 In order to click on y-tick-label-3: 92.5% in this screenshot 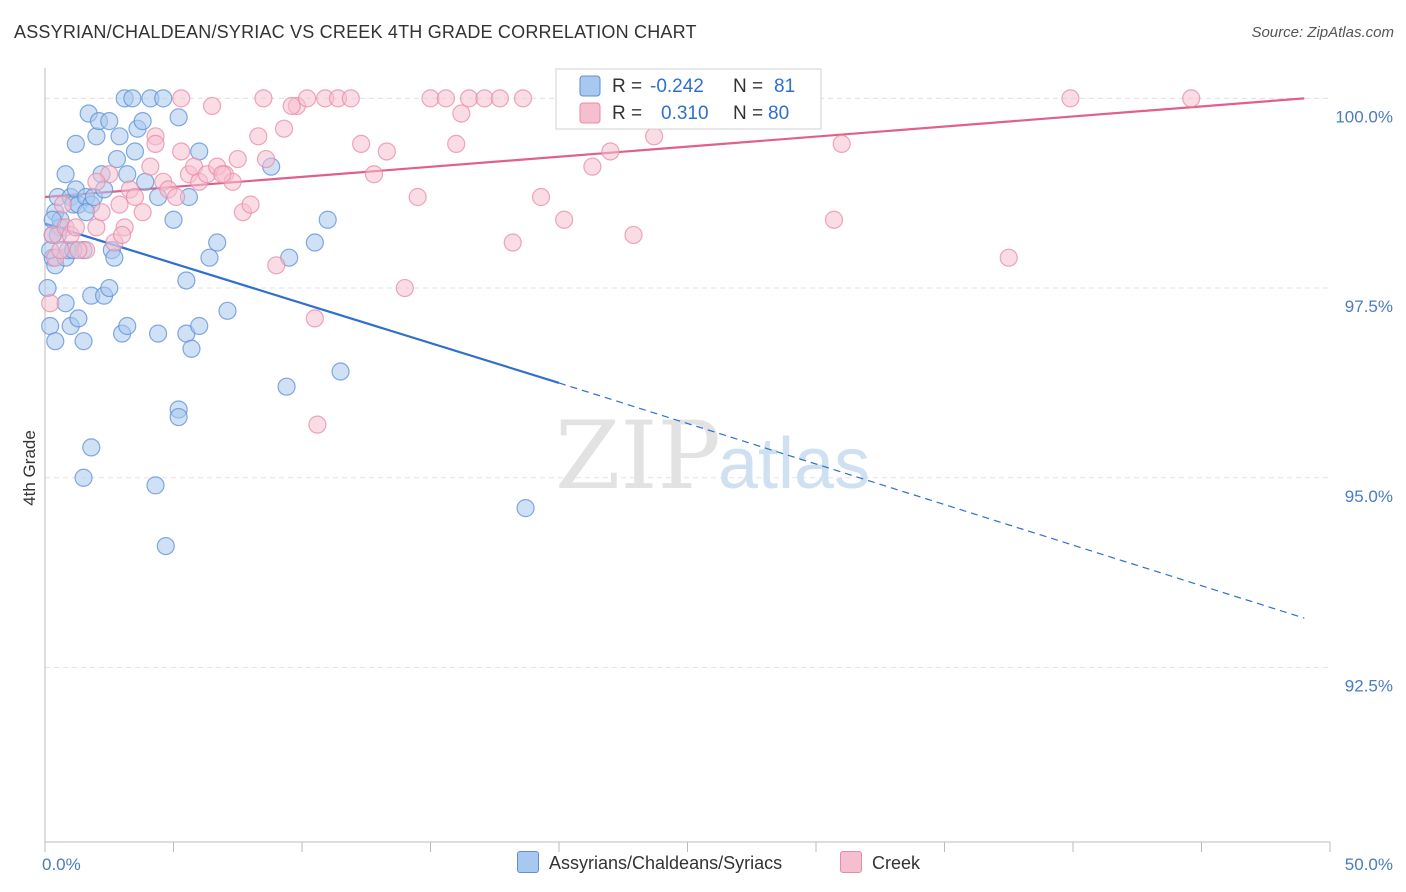, I will do `click(1369, 685)`.